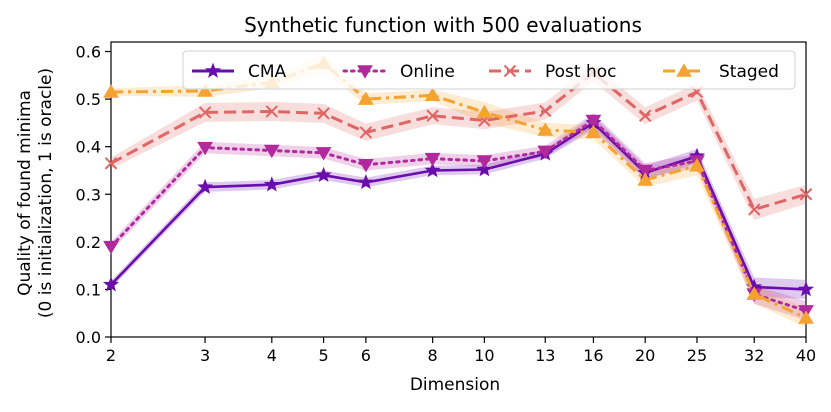 This screenshot has height=412, width=831. I want to click on x-tick-label: 32, so click(754, 355).